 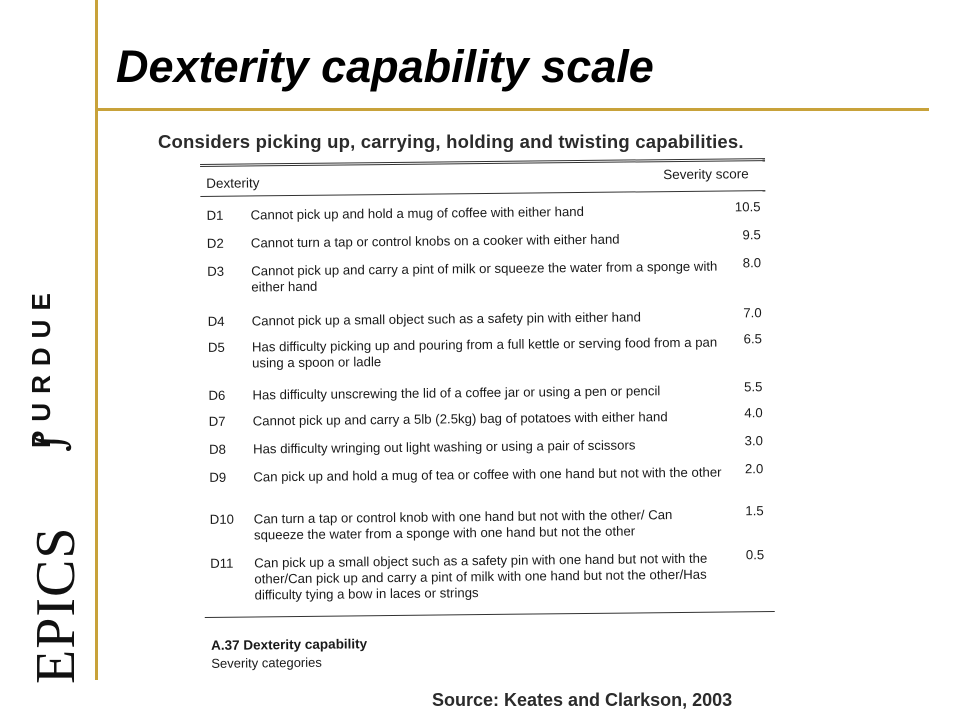 What do you see at coordinates (41, 366) in the screenshot?
I see `purdue-logo-text: PURDUE` at bounding box center [41, 366].